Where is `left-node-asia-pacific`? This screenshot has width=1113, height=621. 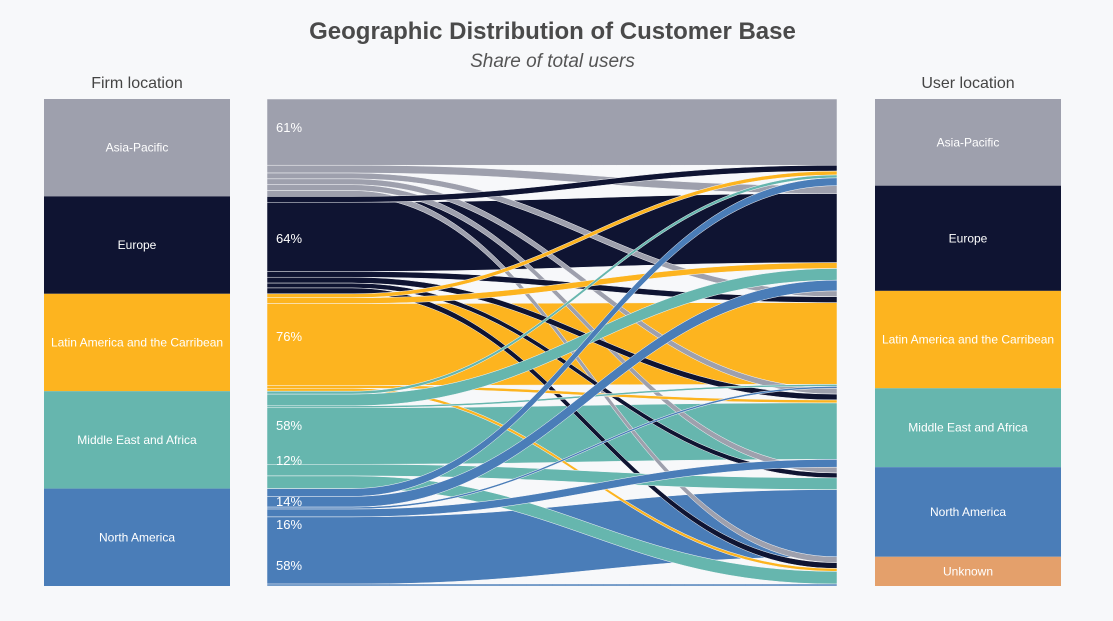
left-node-asia-pacific is located at coordinates (137, 148).